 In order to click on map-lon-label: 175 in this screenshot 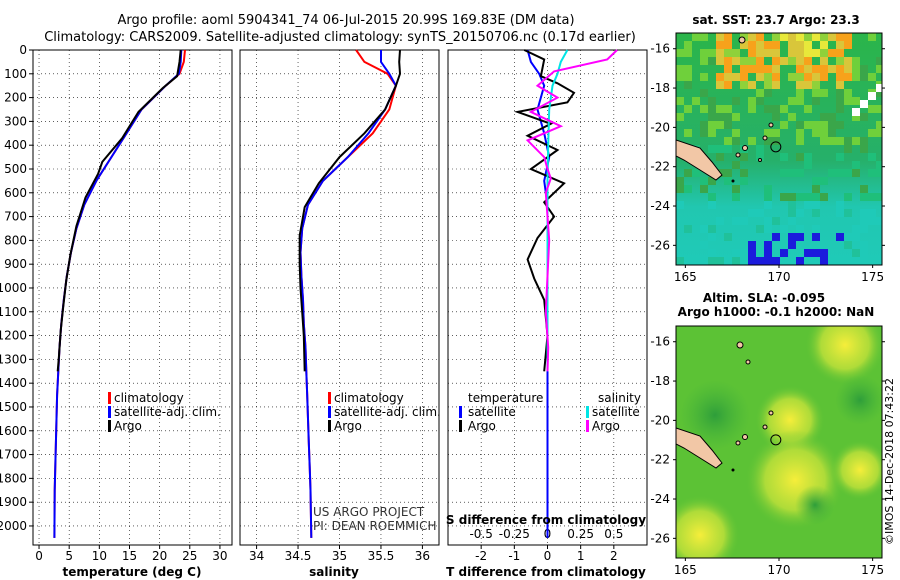, I will do `click(872, 570)`.